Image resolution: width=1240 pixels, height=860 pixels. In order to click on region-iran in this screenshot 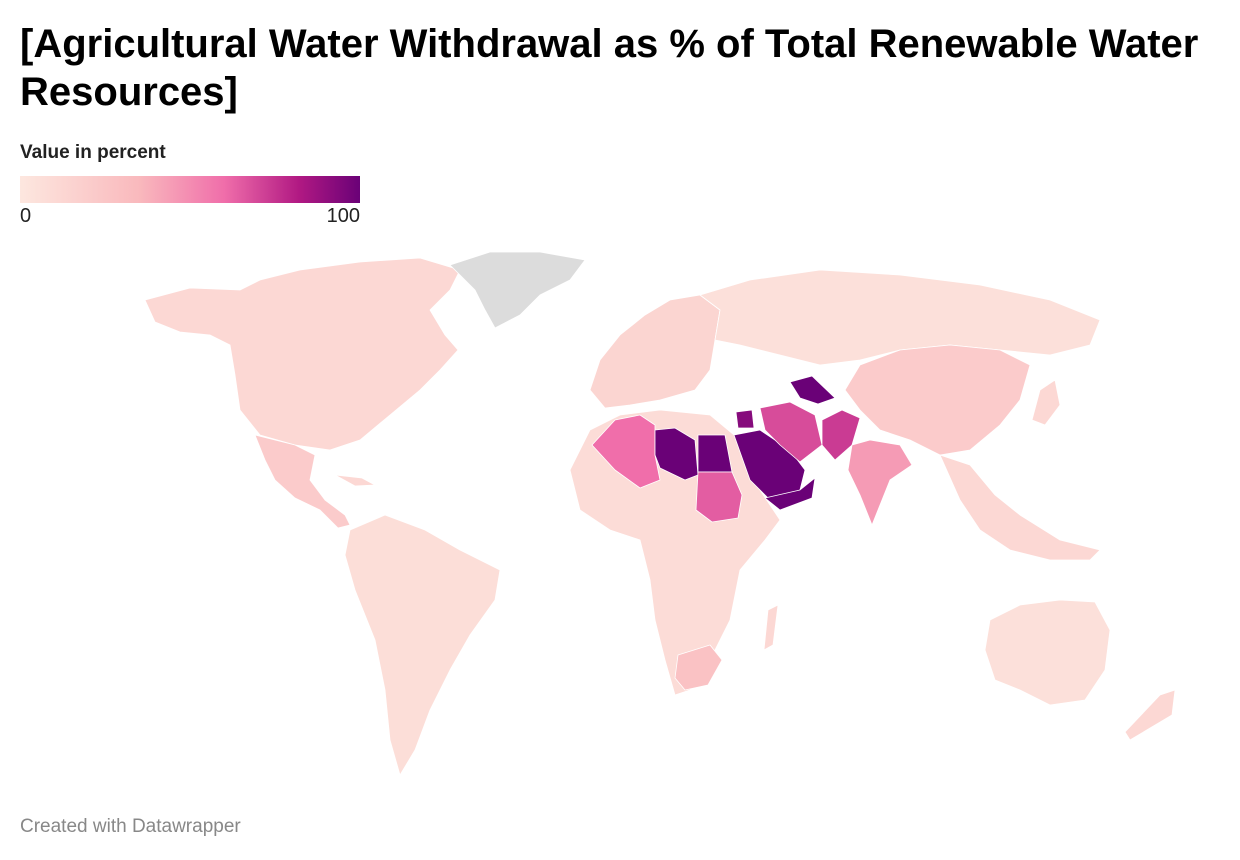, I will do `click(791, 432)`.